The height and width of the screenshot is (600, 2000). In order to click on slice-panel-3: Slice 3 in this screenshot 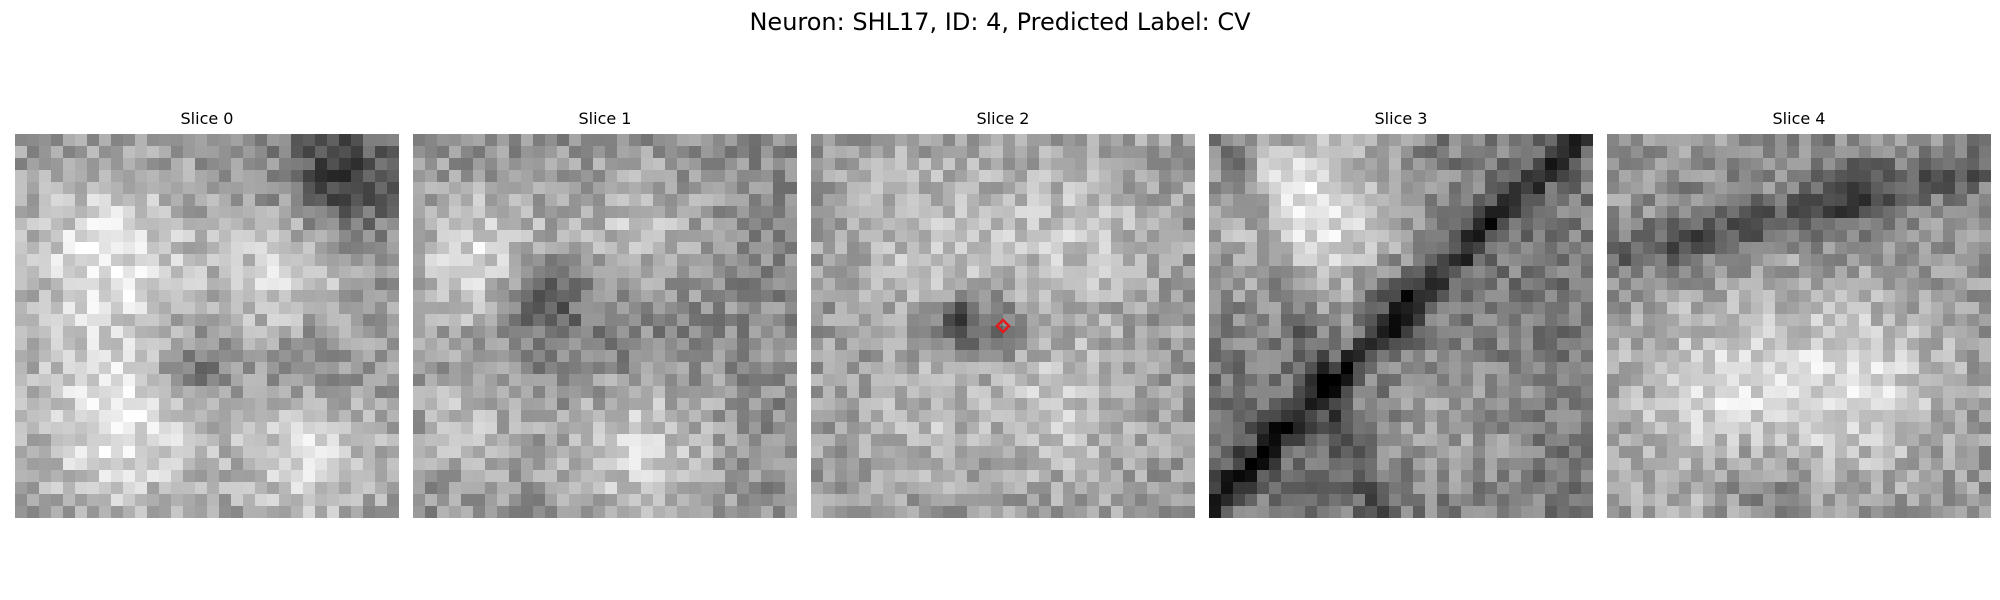, I will do `click(1401, 313)`.